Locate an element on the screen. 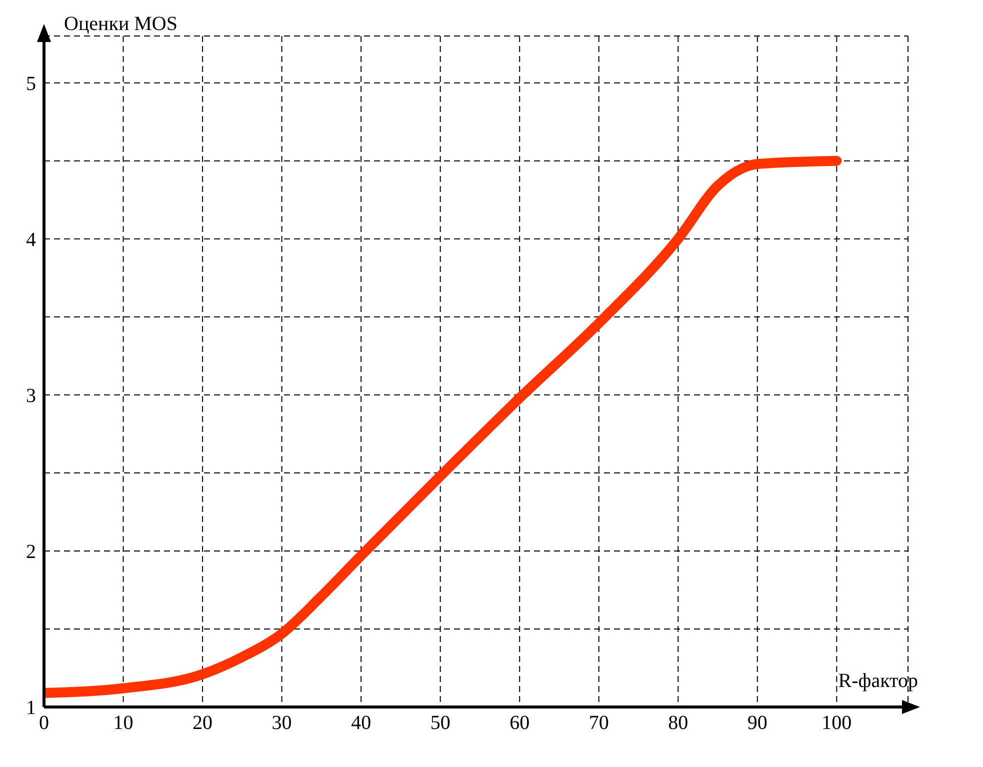 Image resolution: width=983 pixels, height=767 pixels. x-tick-label: 30 is located at coordinates (282, 723).